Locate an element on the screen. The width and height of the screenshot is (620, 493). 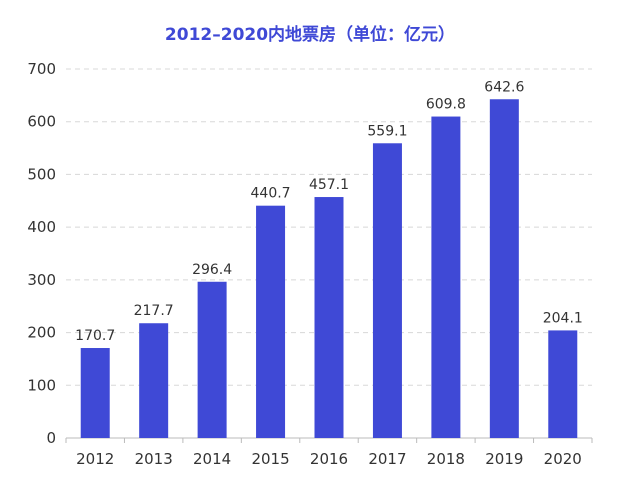
data-label-2016: 457.1 is located at coordinates (329, 185).